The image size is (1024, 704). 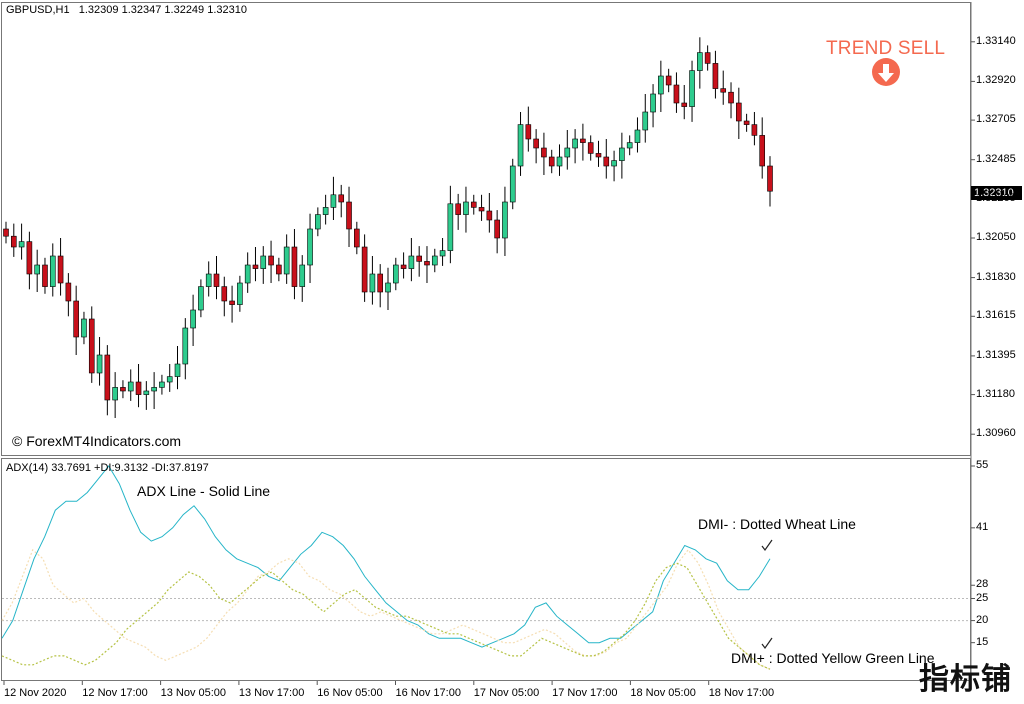 I want to click on price-axis-label: 1.30960, so click(x=996, y=433).